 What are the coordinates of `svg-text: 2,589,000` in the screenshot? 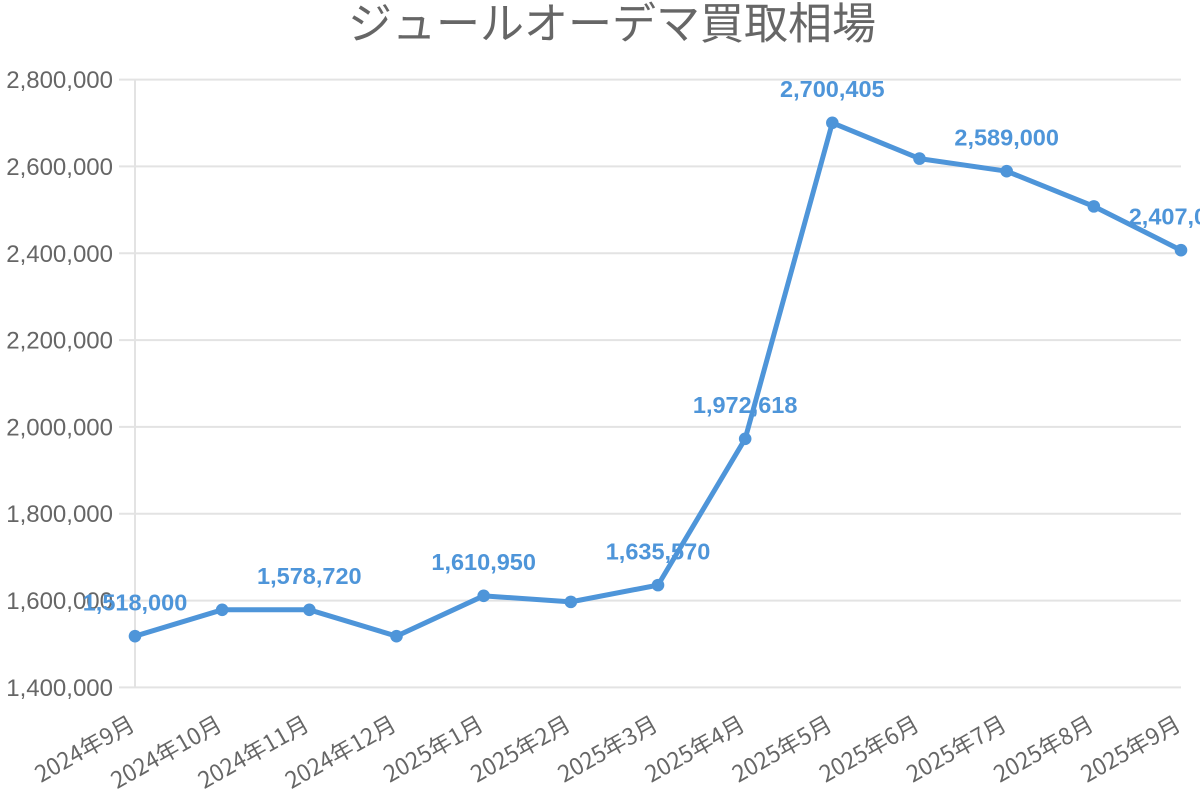 It's located at (1006, 137).